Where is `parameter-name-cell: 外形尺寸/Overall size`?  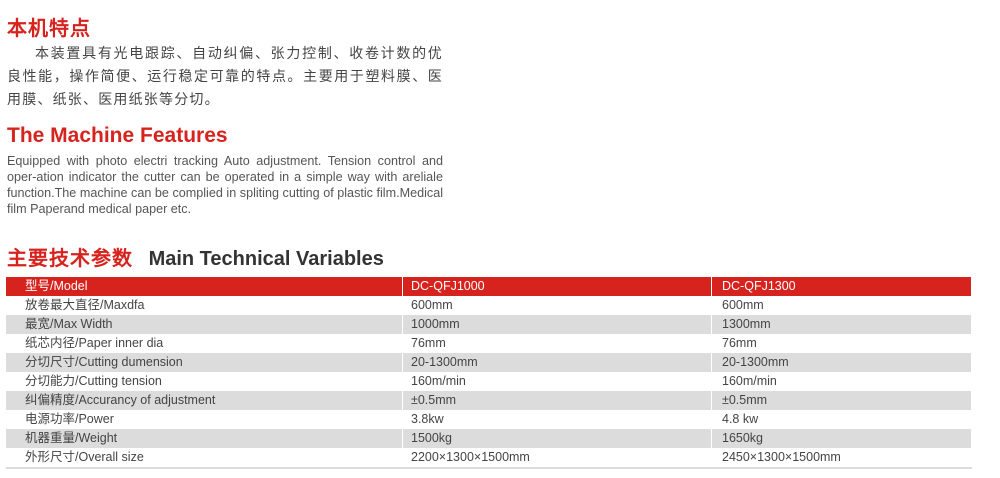 parameter-name-cell: 外形尺寸/Overall size is located at coordinates (204, 458).